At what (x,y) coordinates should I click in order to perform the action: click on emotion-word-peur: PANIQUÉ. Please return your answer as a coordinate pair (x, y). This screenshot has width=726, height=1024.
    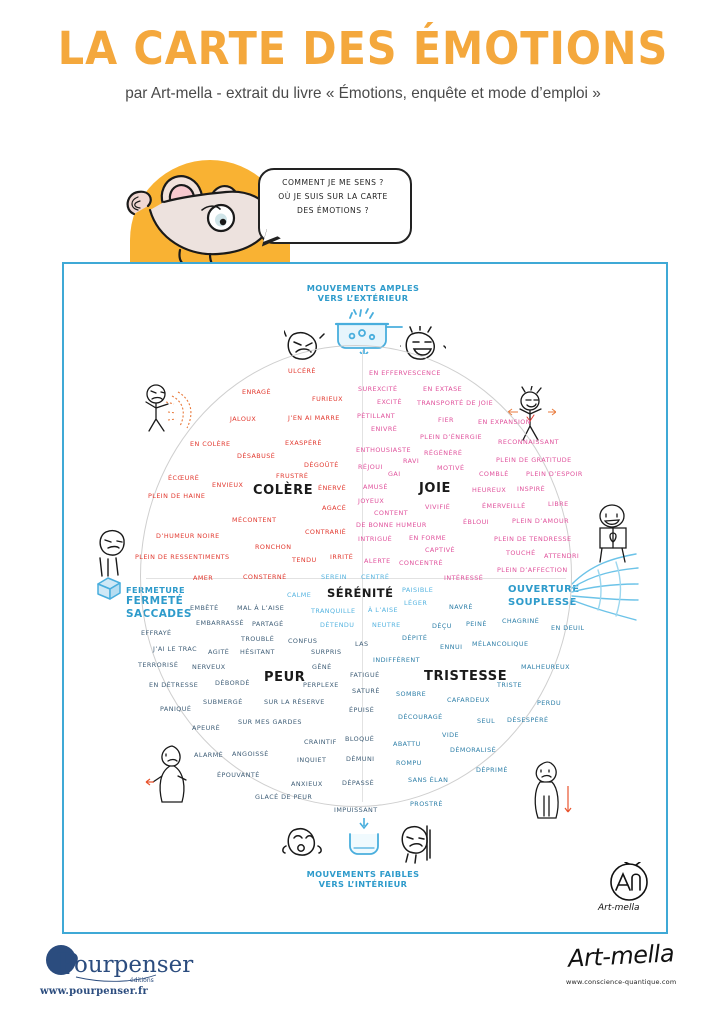
    Looking at the image, I should click on (176, 709).